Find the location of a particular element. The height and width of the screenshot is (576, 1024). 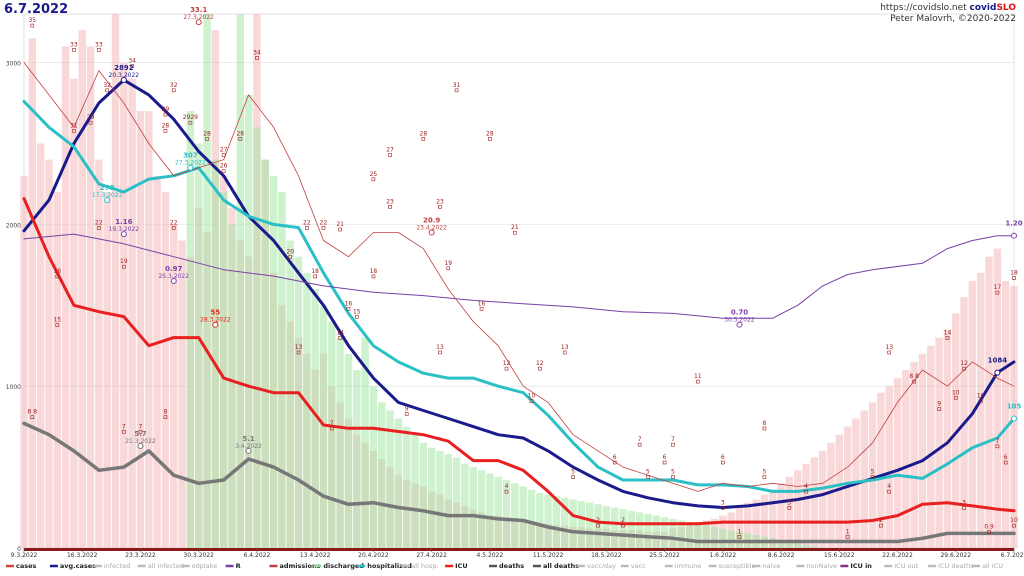

x-tick-label: 13.4.2022 is located at coordinates (315, 555).